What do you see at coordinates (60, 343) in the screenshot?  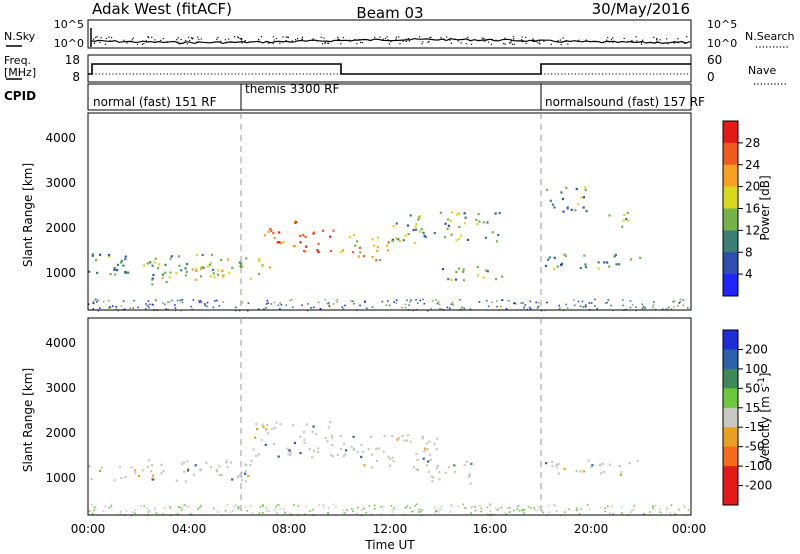 I see `velocity-ytick-4000: 4000` at bounding box center [60, 343].